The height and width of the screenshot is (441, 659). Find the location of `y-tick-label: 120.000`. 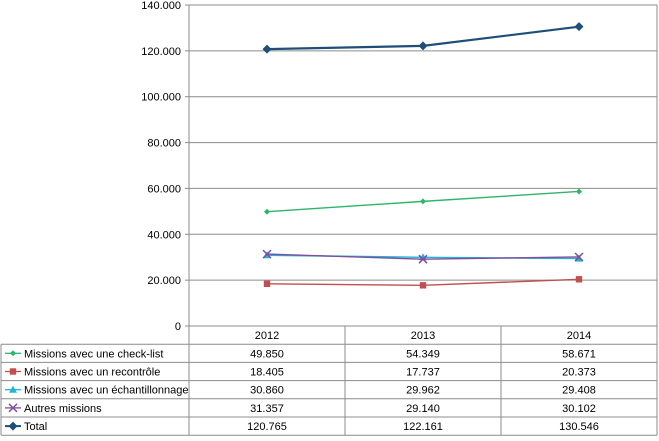

y-tick-label: 120.000 is located at coordinates (161, 52).